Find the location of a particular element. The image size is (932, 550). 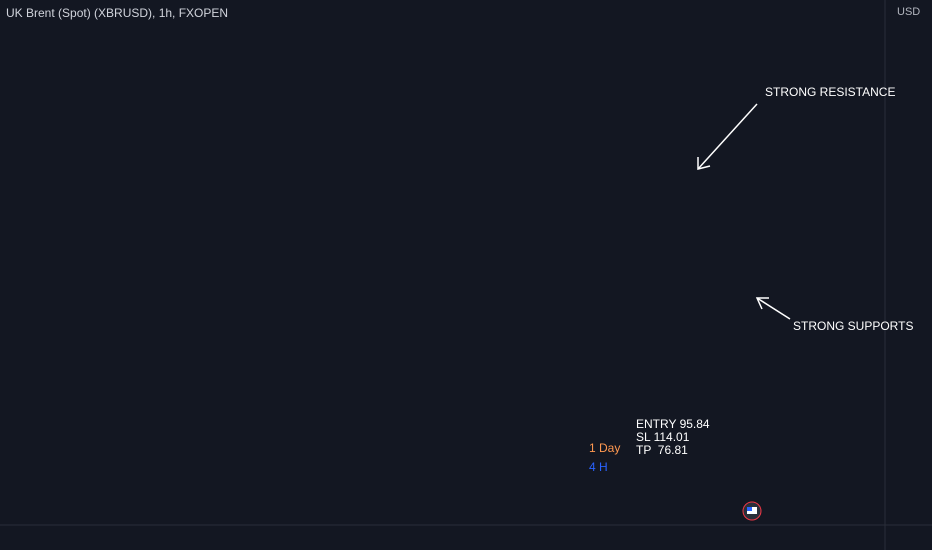

timeframe: 4 H is located at coordinates (598, 467).